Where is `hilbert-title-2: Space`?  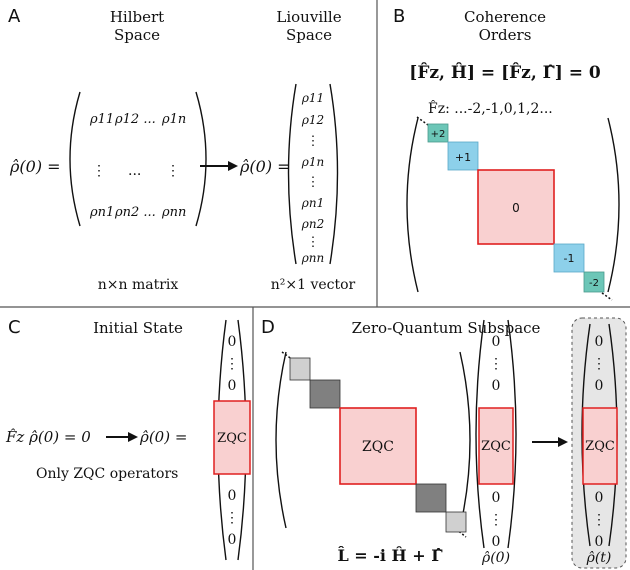 hilbert-title-2: Space is located at coordinates (137, 35).